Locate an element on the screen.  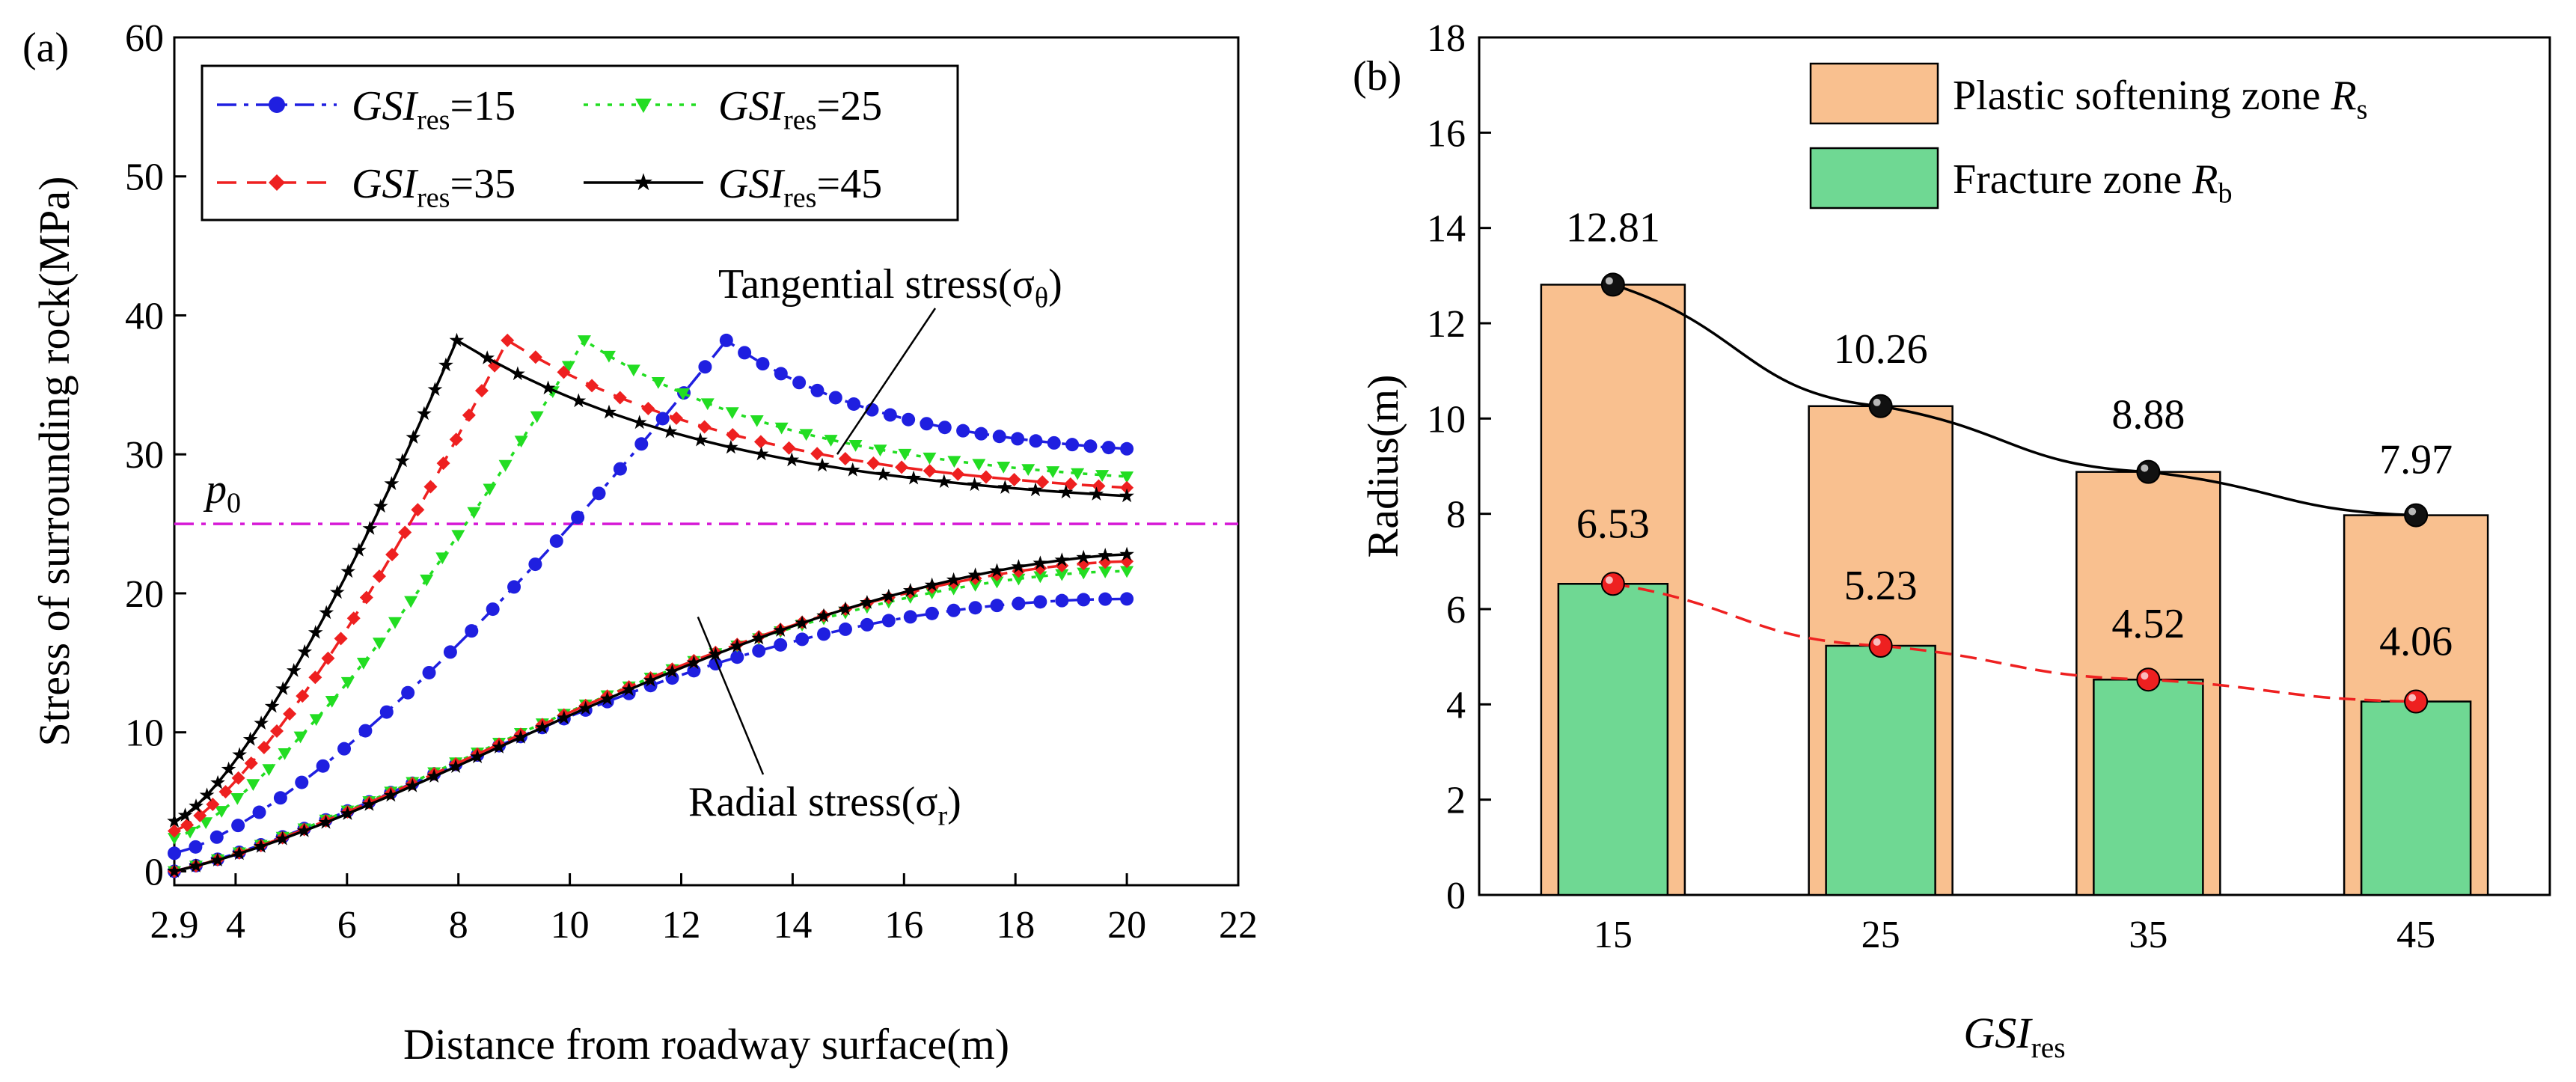
x-tick-label: 12 is located at coordinates (680, 926).